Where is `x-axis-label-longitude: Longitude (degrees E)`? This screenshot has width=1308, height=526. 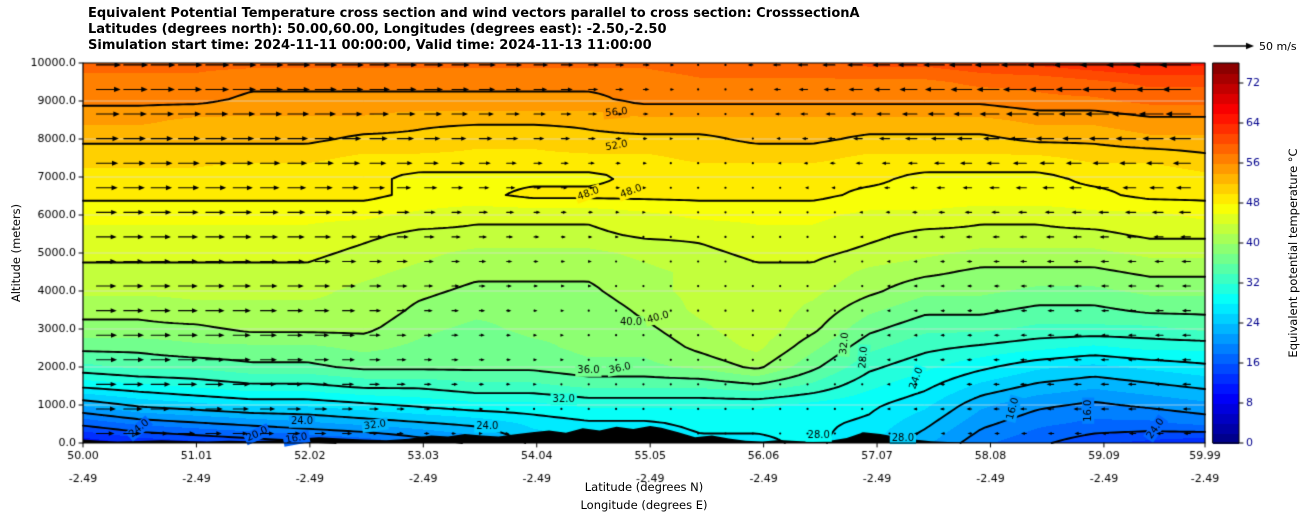 x-axis-label-longitude: Longitude (degrees E) is located at coordinates (644, 505).